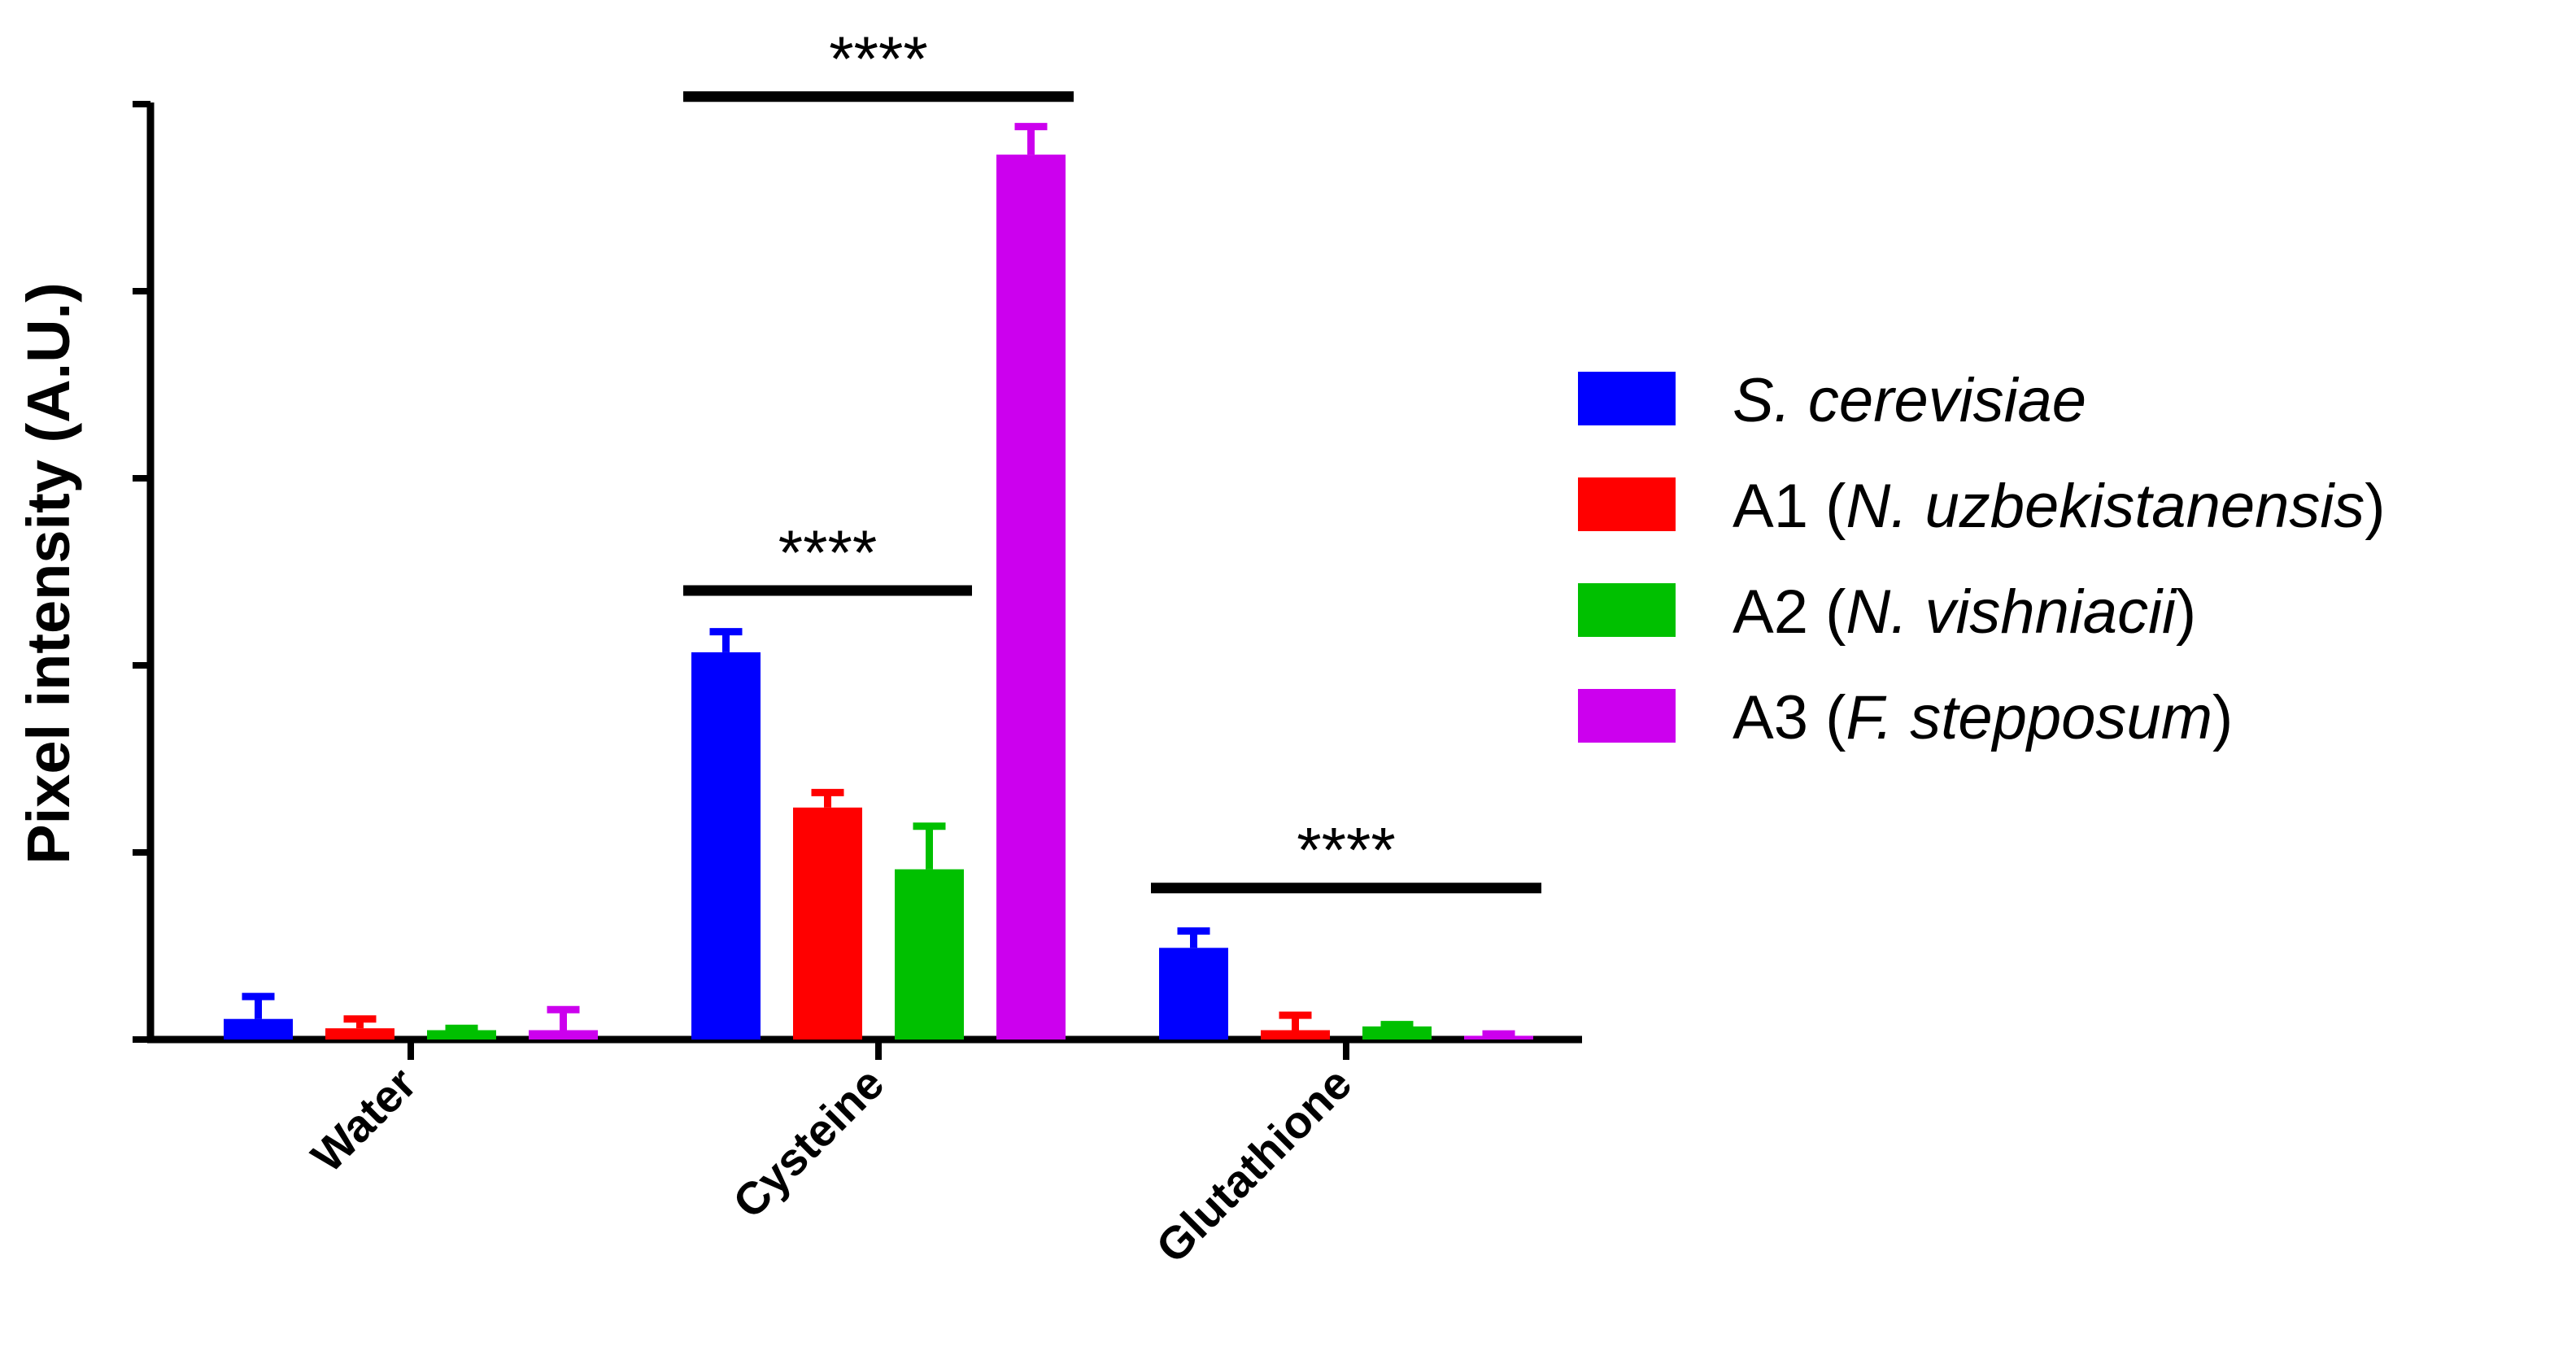  Describe the element at coordinates (1909, 401) in the screenshot. I see `legend-label: S. cerevisiae` at that location.